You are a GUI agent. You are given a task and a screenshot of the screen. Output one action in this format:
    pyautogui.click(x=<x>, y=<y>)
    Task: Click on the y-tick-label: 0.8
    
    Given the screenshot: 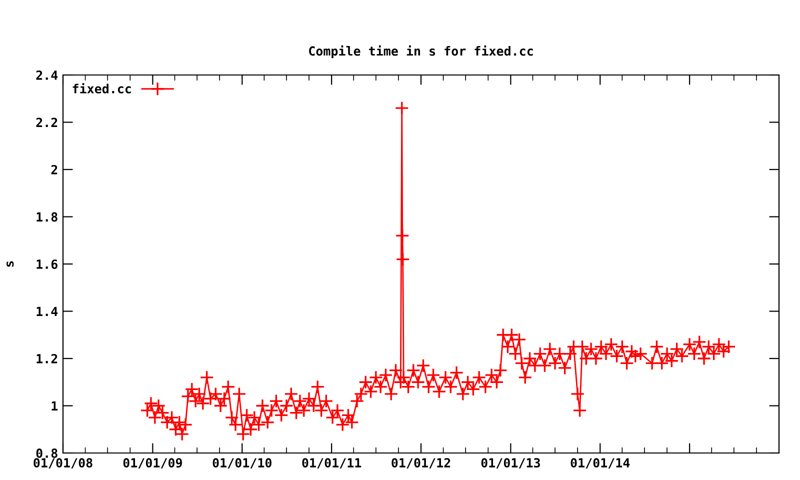 What is the action you would take?
    pyautogui.click(x=47, y=453)
    